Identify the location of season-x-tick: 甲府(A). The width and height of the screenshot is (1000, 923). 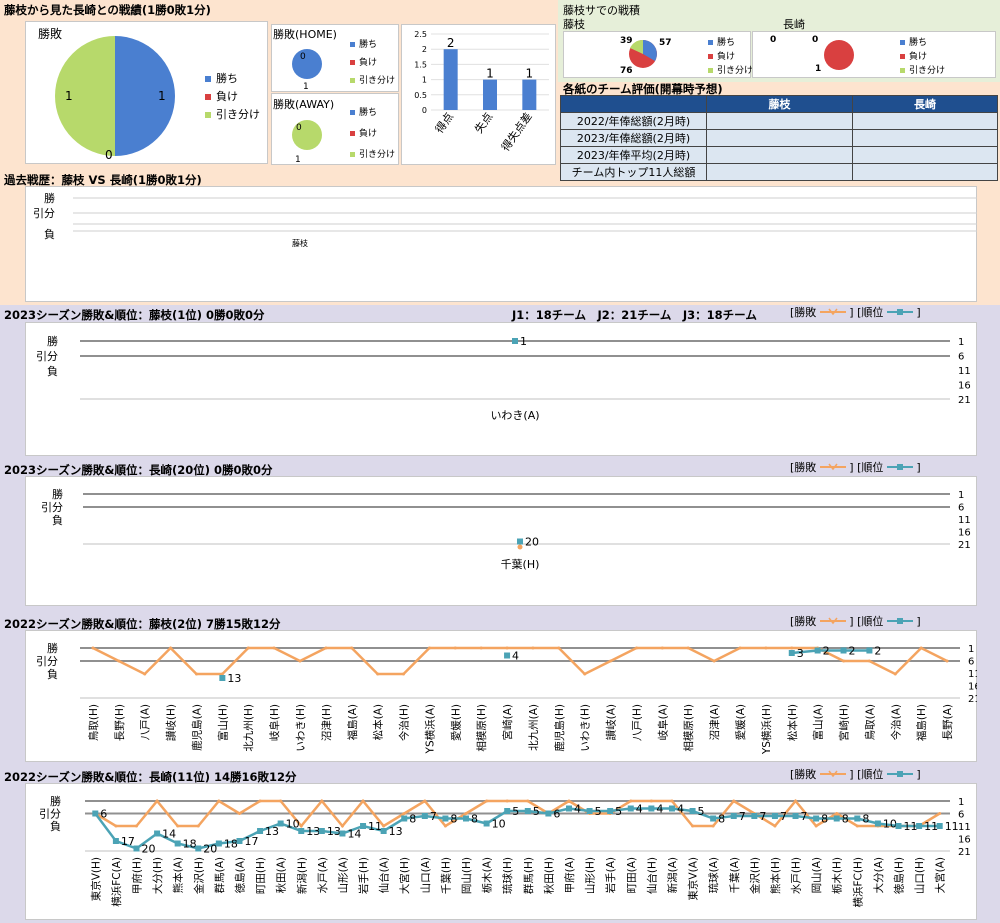
(569, 875).